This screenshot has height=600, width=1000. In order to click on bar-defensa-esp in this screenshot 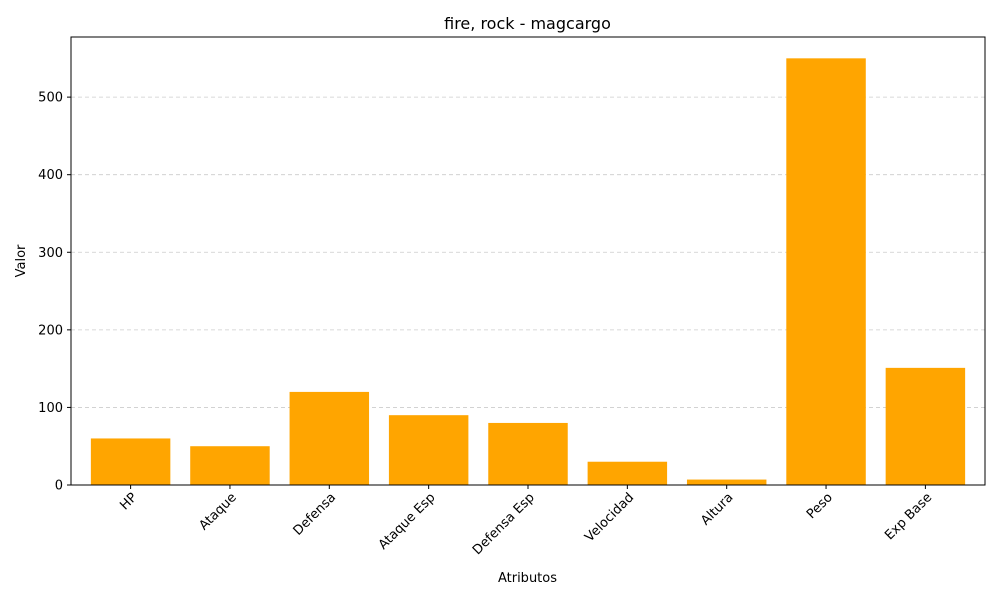, I will do `click(528, 453)`.